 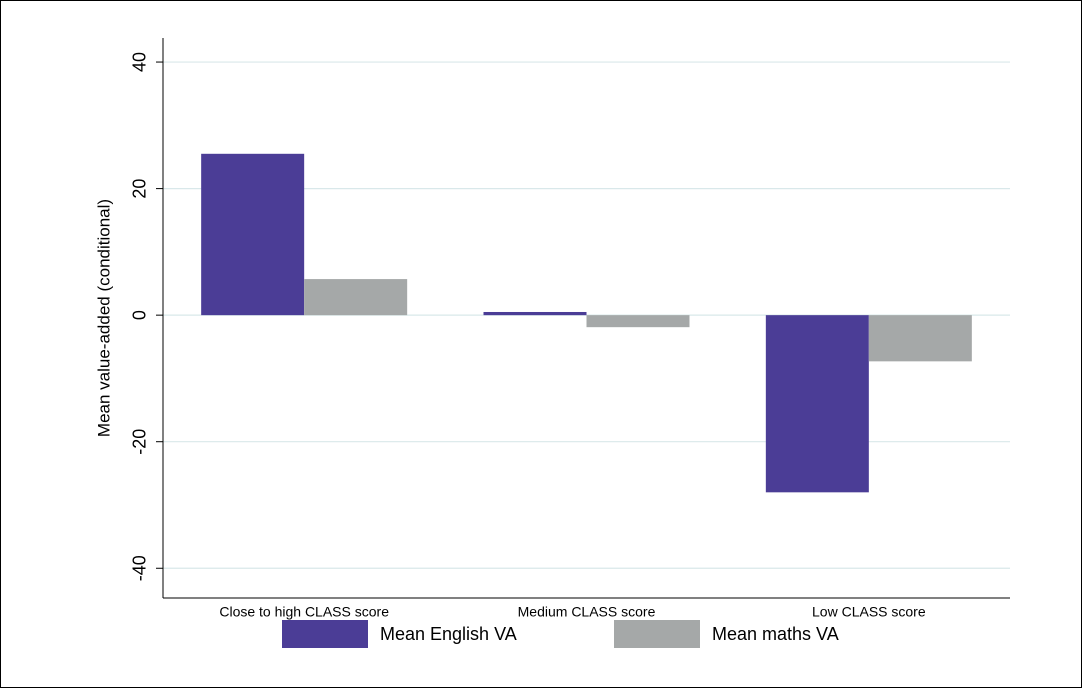 I want to click on y-tick-label: -40, so click(x=140, y=568).